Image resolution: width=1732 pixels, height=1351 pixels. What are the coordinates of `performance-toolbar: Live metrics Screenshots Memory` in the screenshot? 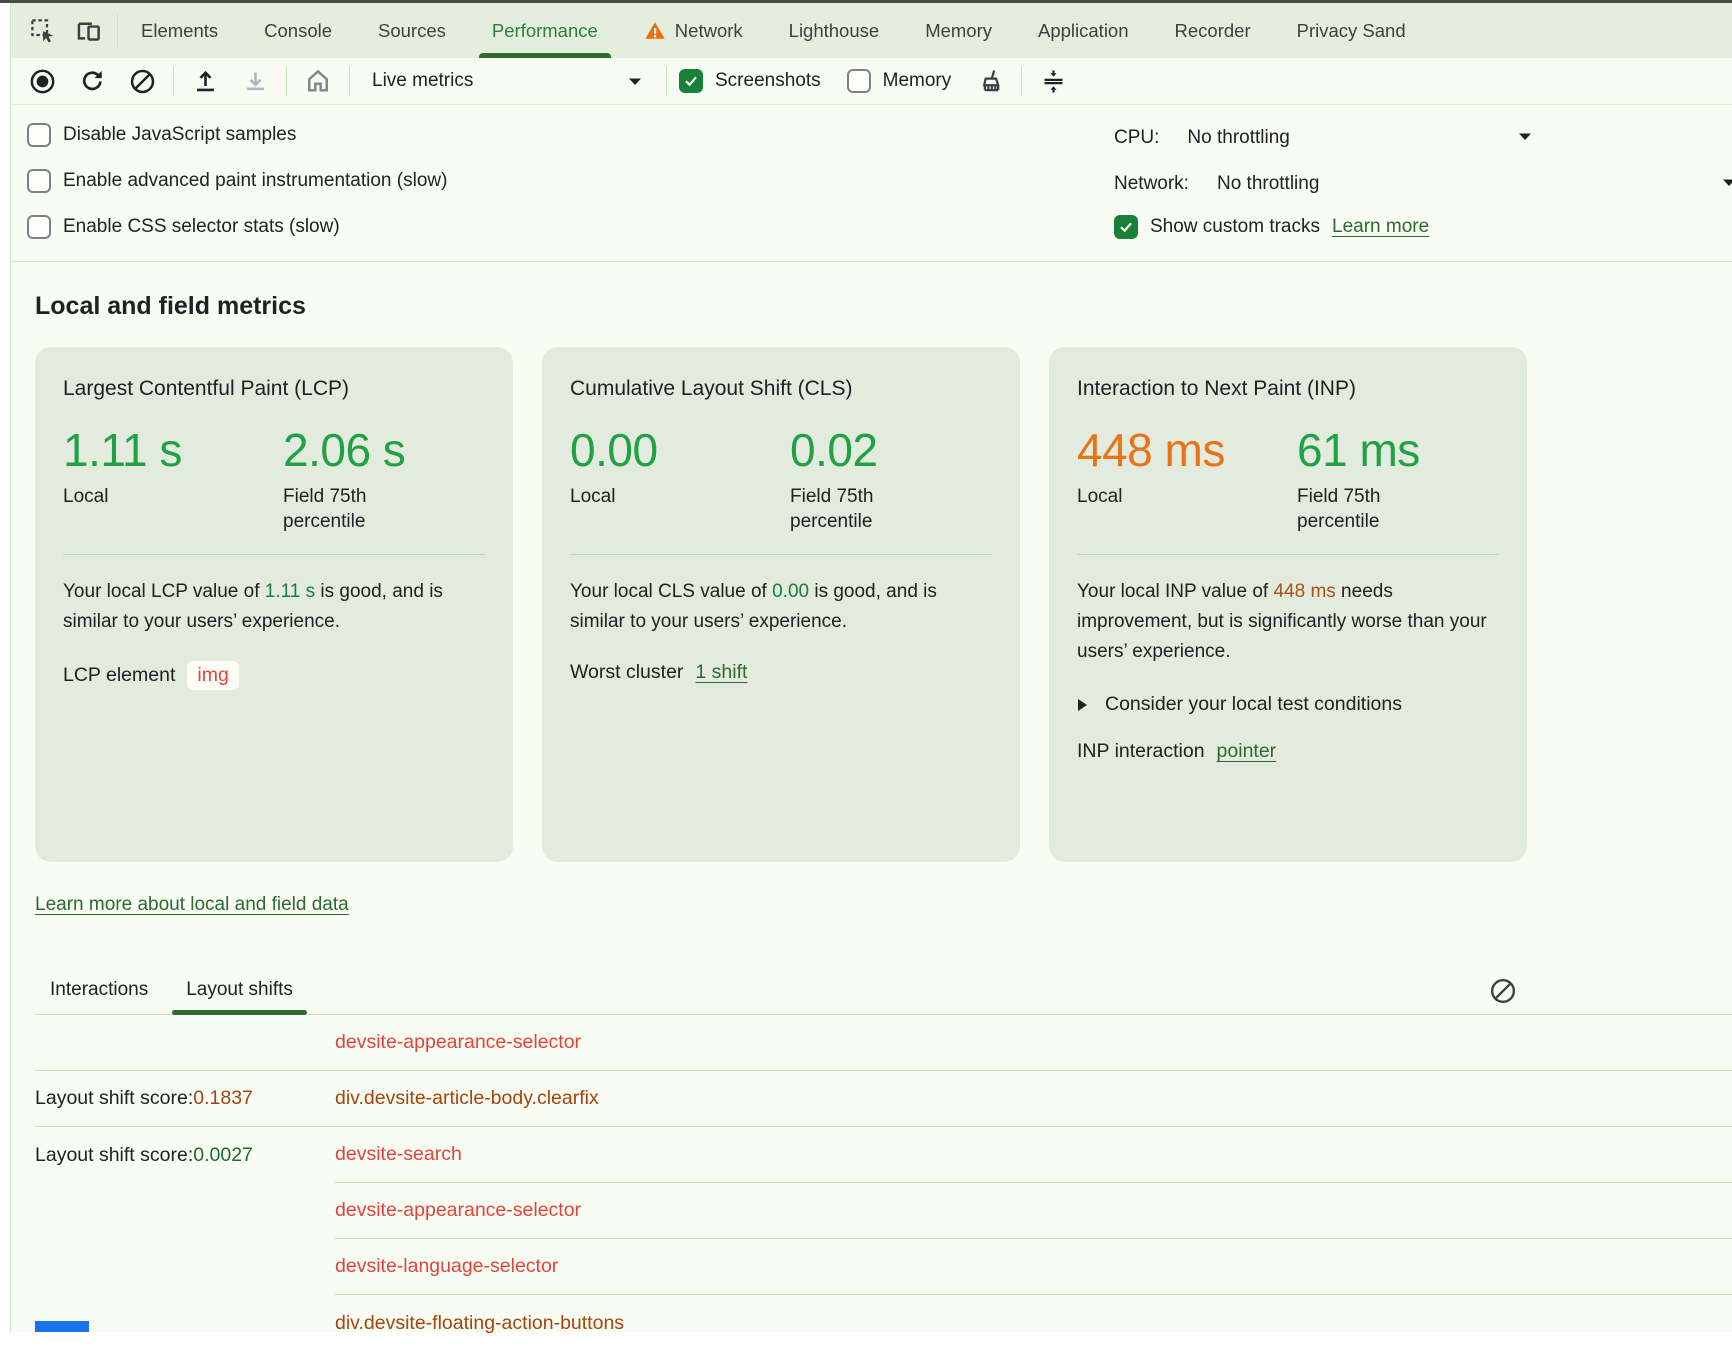 It's located at (871, 81).